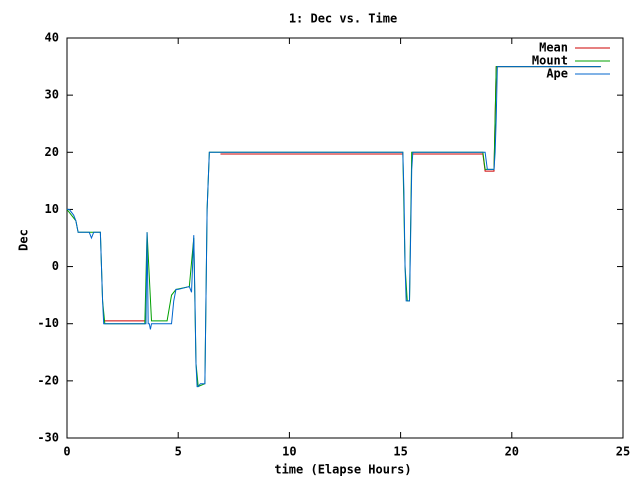 The image size is (640, 480). Describe the element at coordinates (55, 266) in the screenshot. I see `y-tick-label: 0` at that location.